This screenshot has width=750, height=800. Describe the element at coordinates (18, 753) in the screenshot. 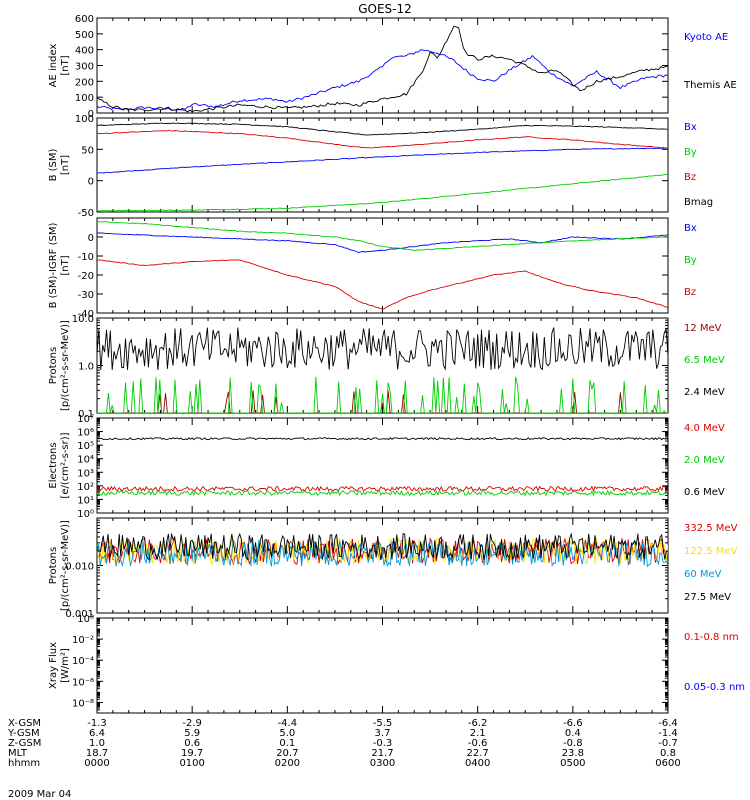

I see `ephemeris-row-label: MLT` at that location.